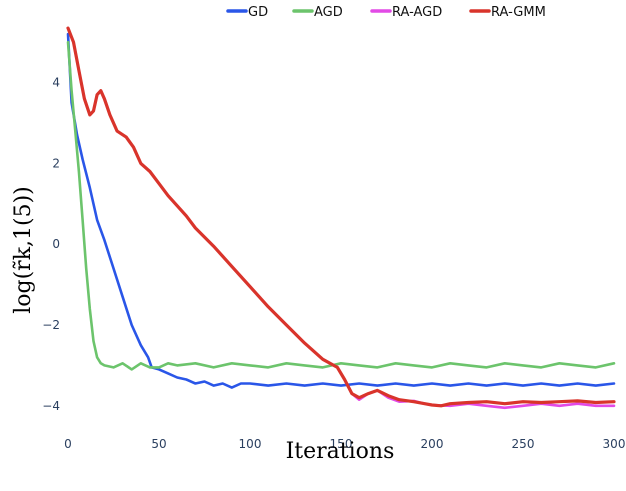 The height and width of the screenshot is (491, 626). I want to click on legend-label: GD, so click(258, 12).